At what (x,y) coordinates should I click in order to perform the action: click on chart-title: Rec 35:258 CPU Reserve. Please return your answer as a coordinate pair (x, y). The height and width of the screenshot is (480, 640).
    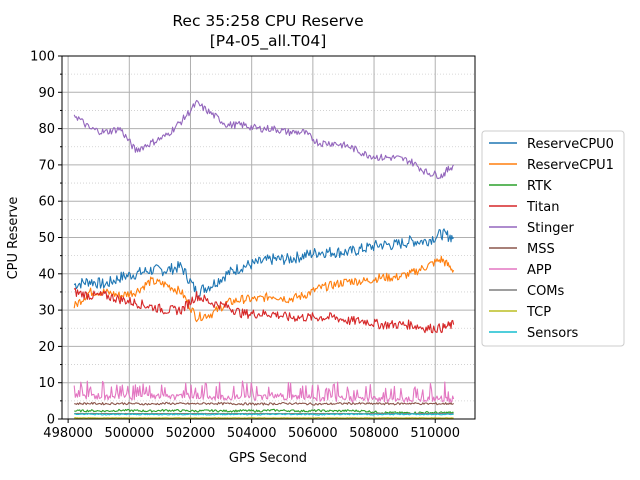
    Looking at the image, I should click on (267, 21).